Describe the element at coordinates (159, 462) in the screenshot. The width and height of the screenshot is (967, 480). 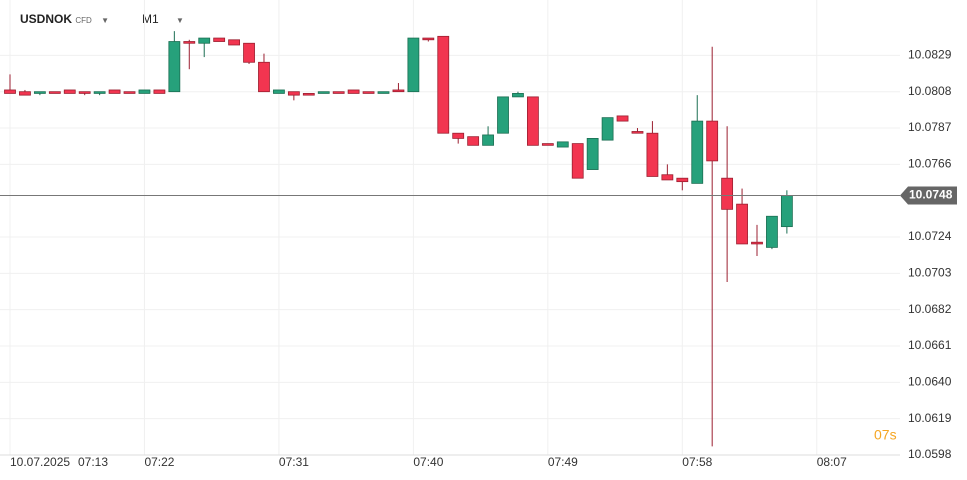
I see `x-tick-label: 07:22` at that location.